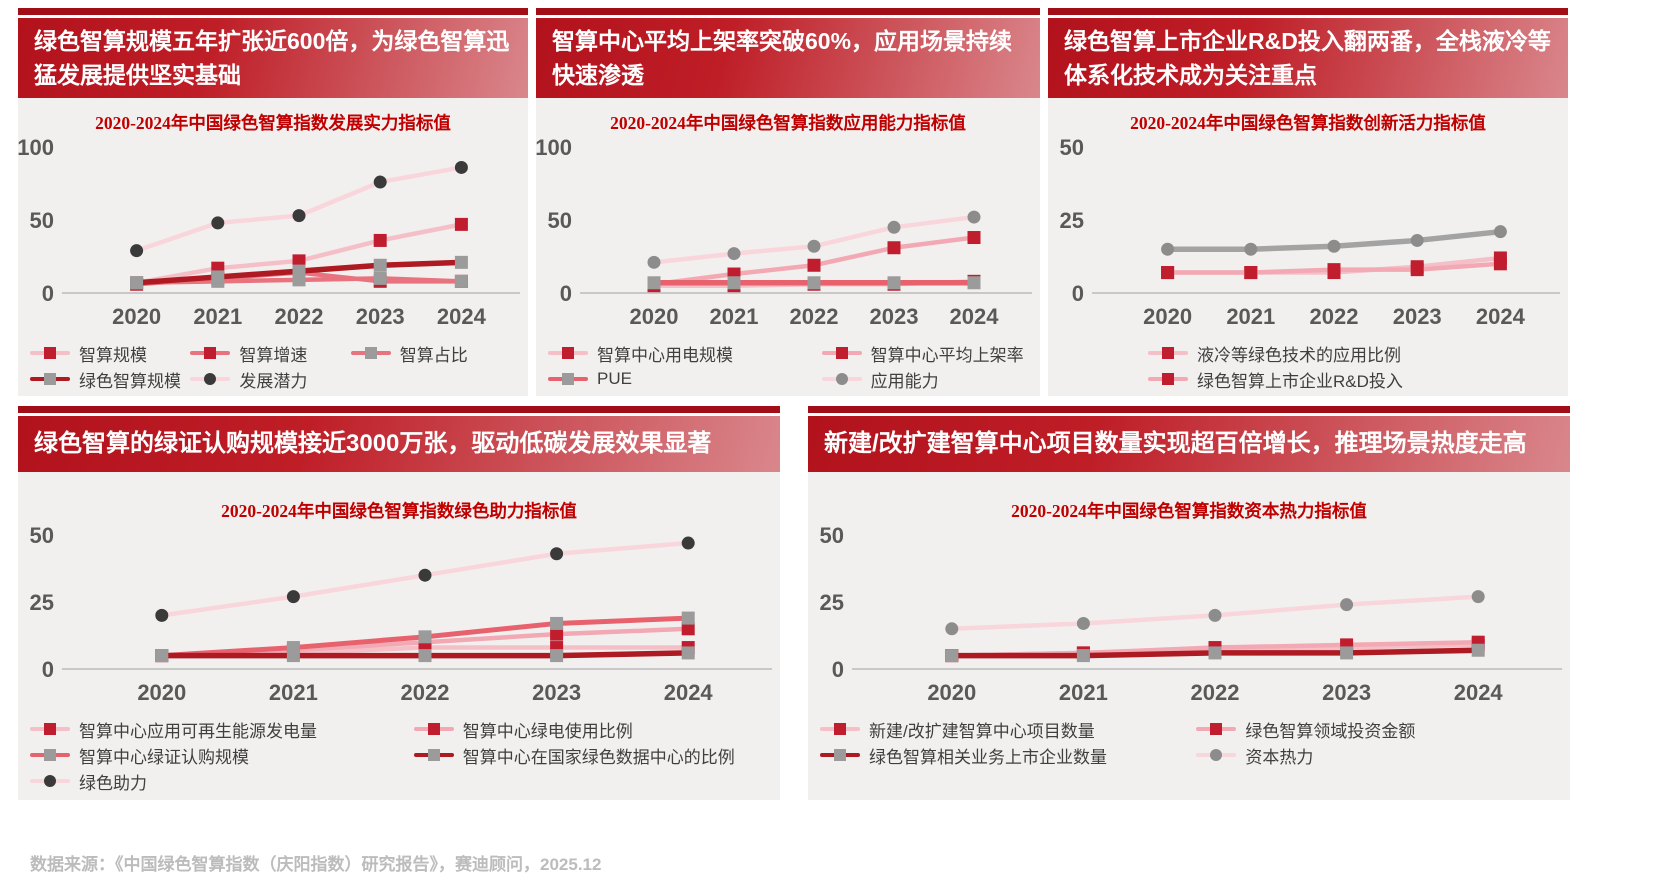  What do you see at coordinates (299, 209) in the screenshot?
I see `series-line` at bounding box center [299, 209].